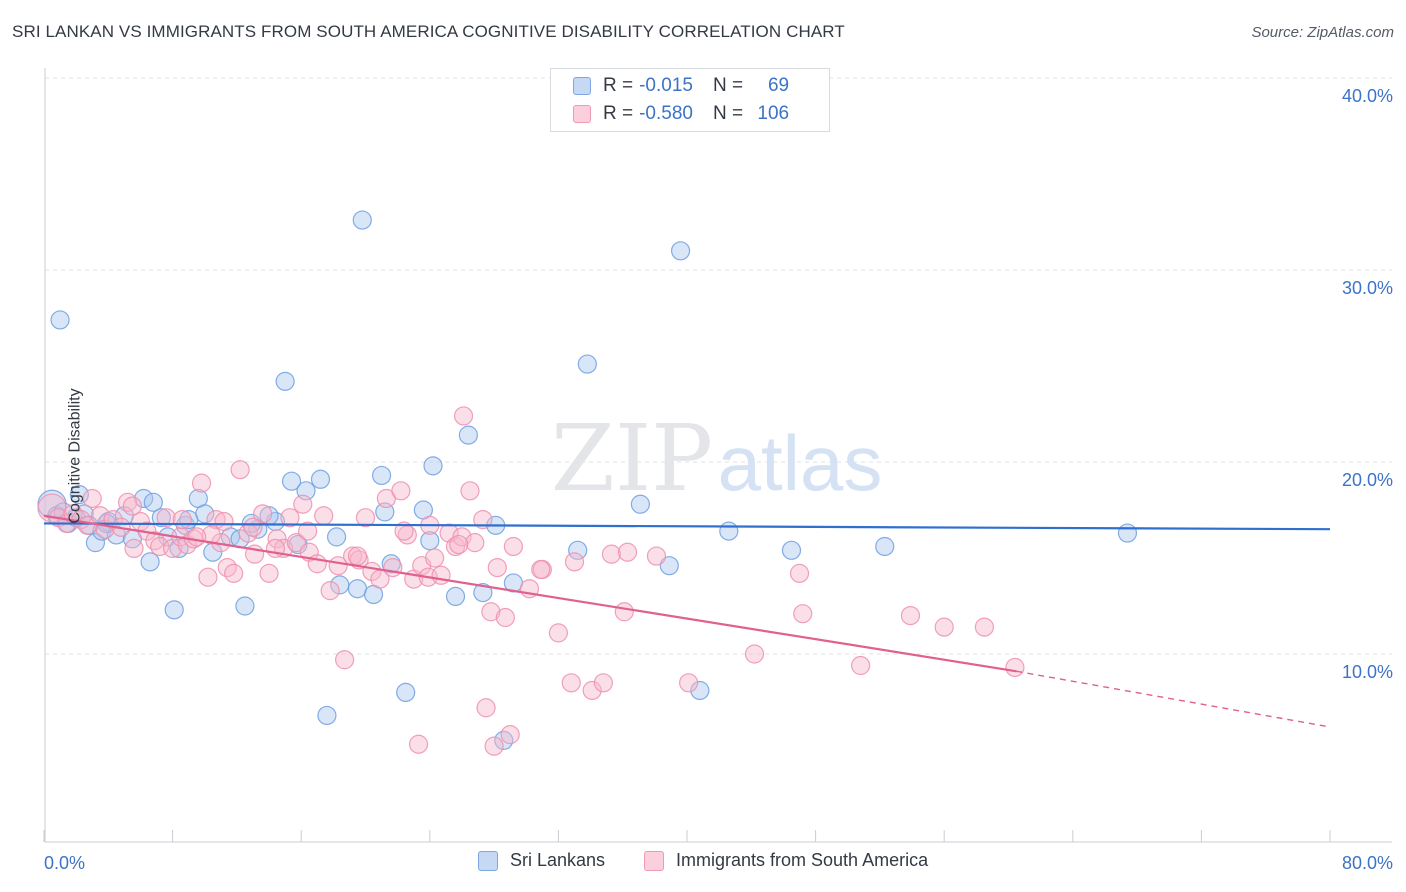 The width and height of the screenshot is (1406, 892). I want to click on watermark: ZIP atlas, so click(716, 458).